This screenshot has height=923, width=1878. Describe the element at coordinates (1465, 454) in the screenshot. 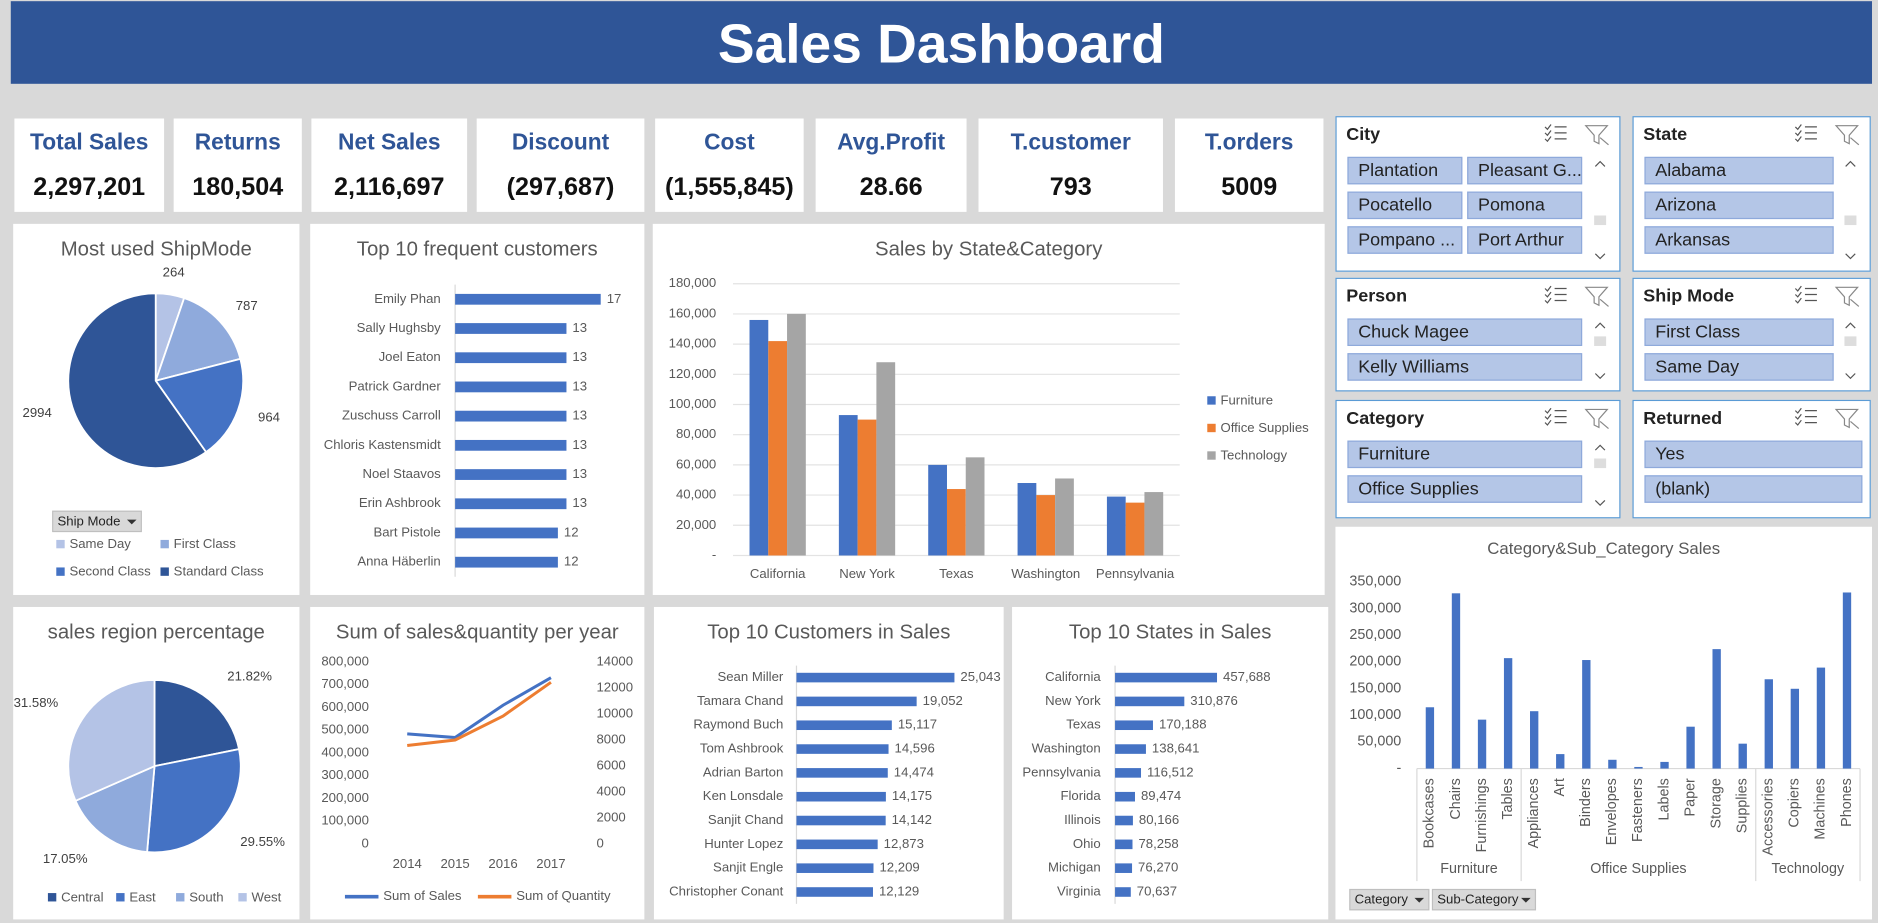

I see `slicer-item: Furniture` at that location.